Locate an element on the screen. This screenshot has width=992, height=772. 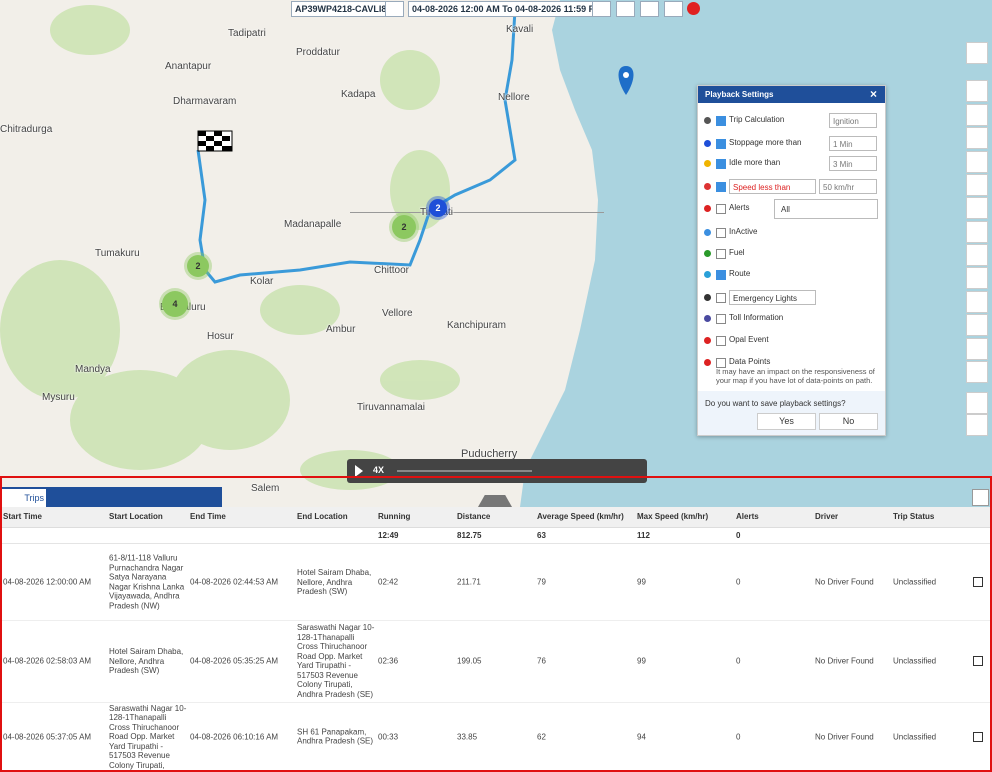
table-cell: 04-08-2026 05:37:05 AM is located at coordinates (47, 736).